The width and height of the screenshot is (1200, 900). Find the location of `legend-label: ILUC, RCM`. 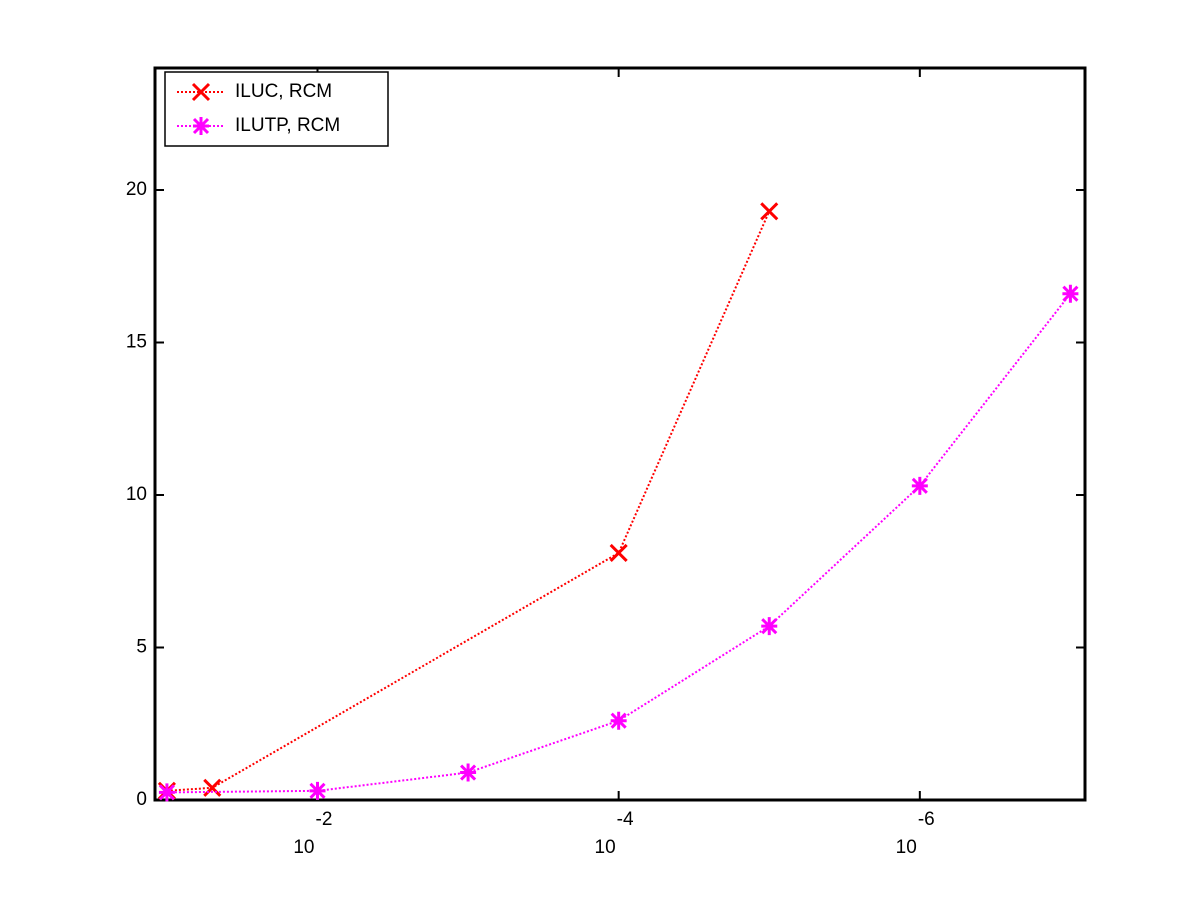

legend-label: ILUC, RCM is located at coordinates (283, 91).